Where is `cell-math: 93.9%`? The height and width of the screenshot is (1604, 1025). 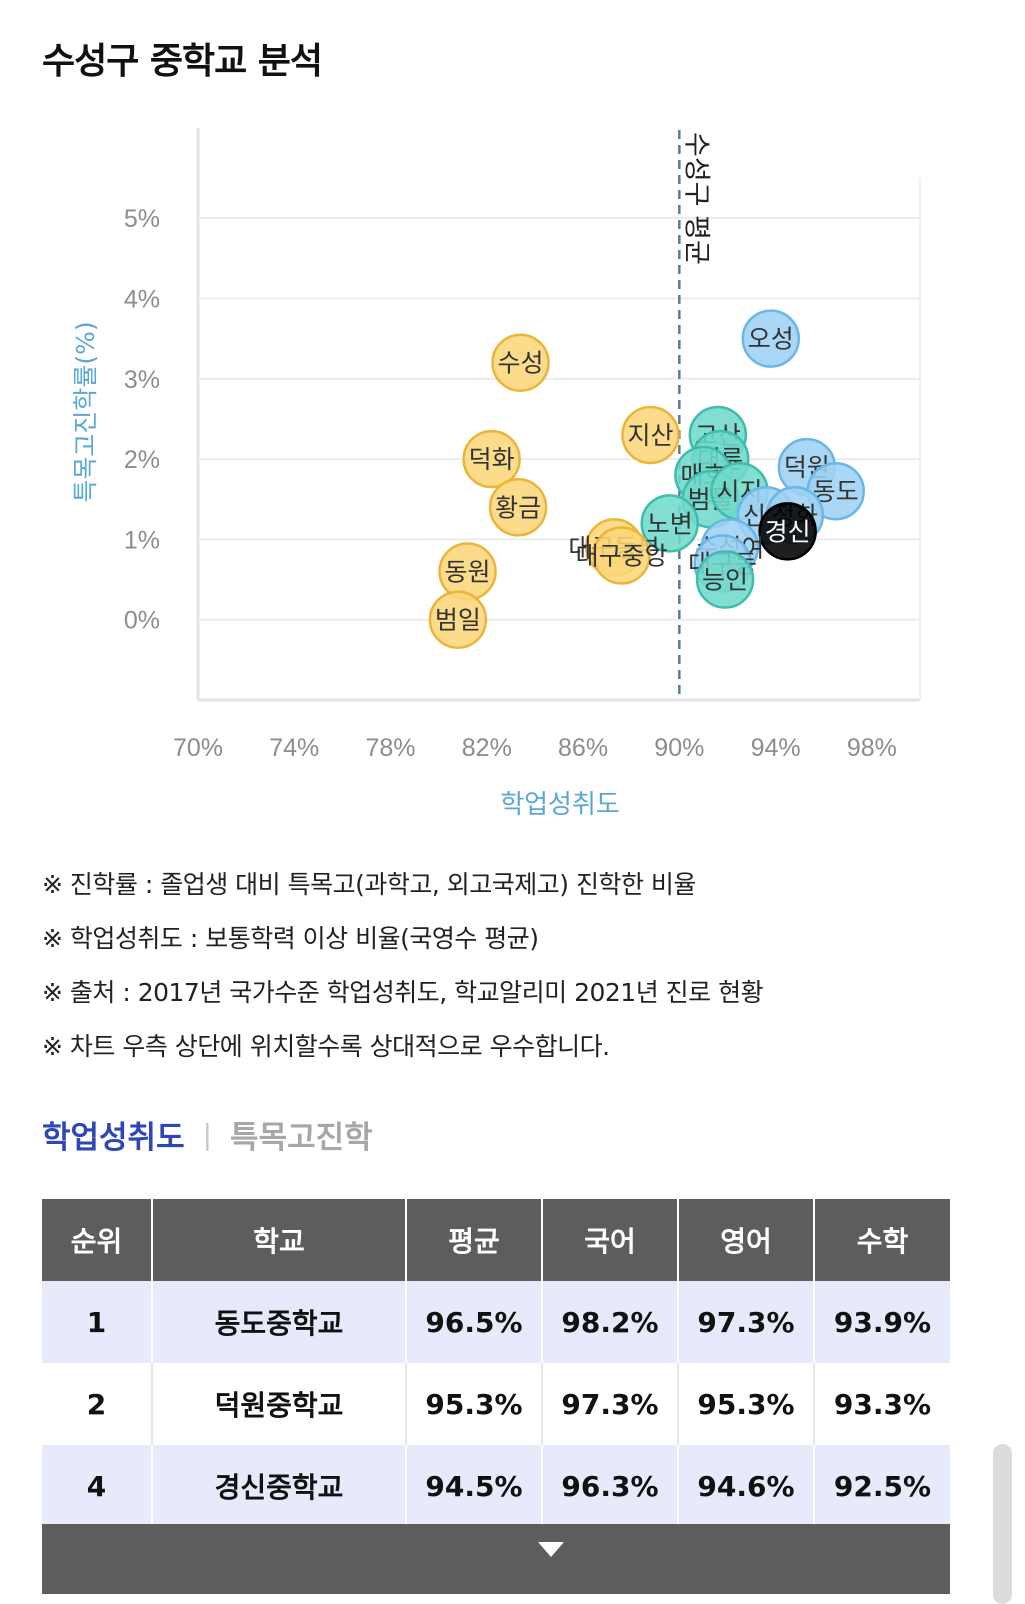 cell-math: 93.9% is located at coordinates (882, 1322).